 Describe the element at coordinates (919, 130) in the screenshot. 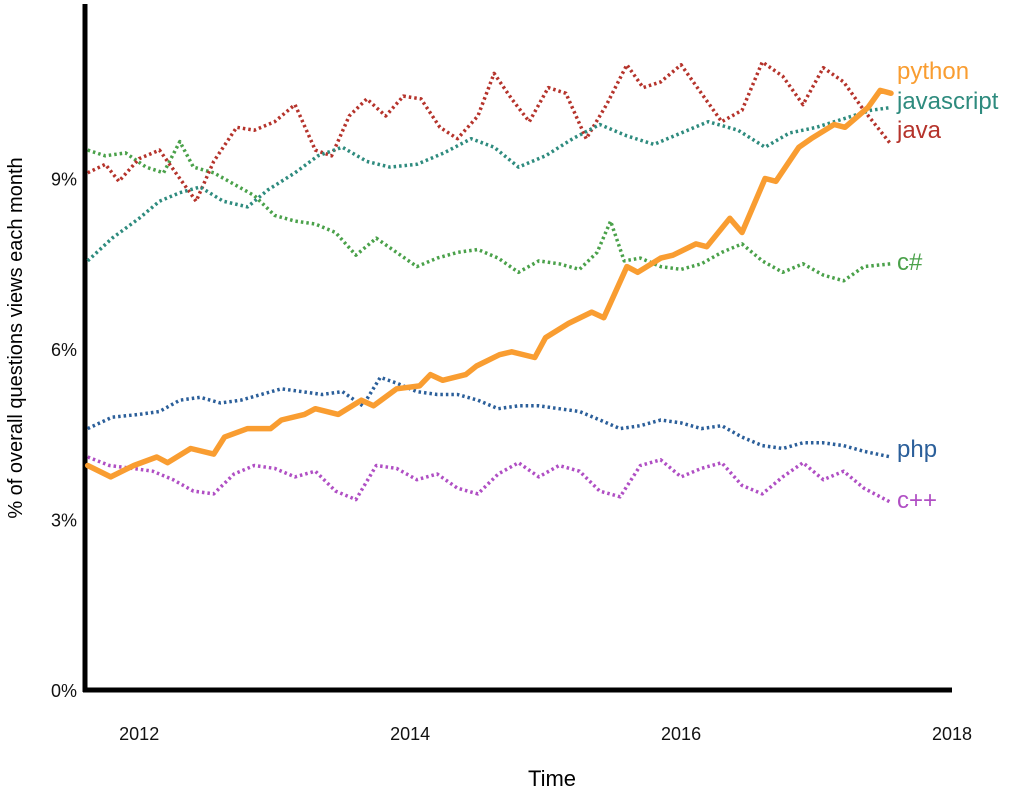

I see `series-label: java` at that location.